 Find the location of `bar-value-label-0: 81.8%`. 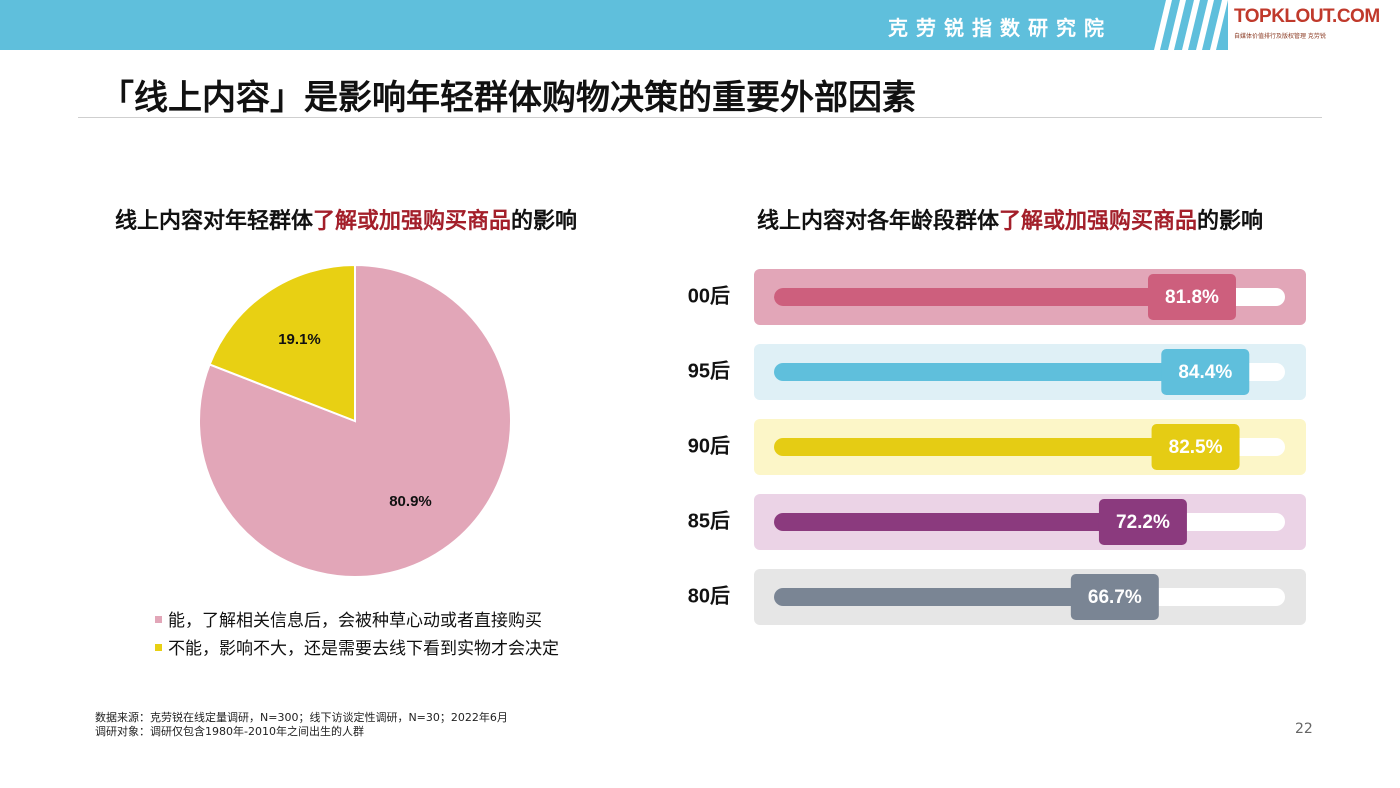

bar-value-label-0: 81.8% is located at coordinates (1192, 297).